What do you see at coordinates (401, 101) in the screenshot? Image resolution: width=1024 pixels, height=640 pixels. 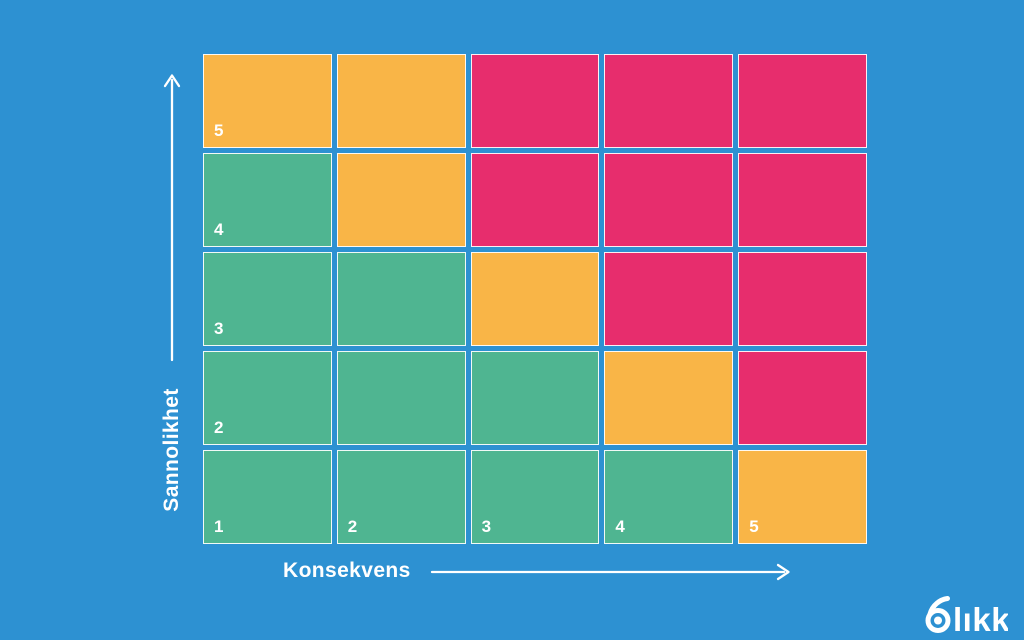 I see `matrix-cell-y5-x2-medium` at bounding box center [401, 101].